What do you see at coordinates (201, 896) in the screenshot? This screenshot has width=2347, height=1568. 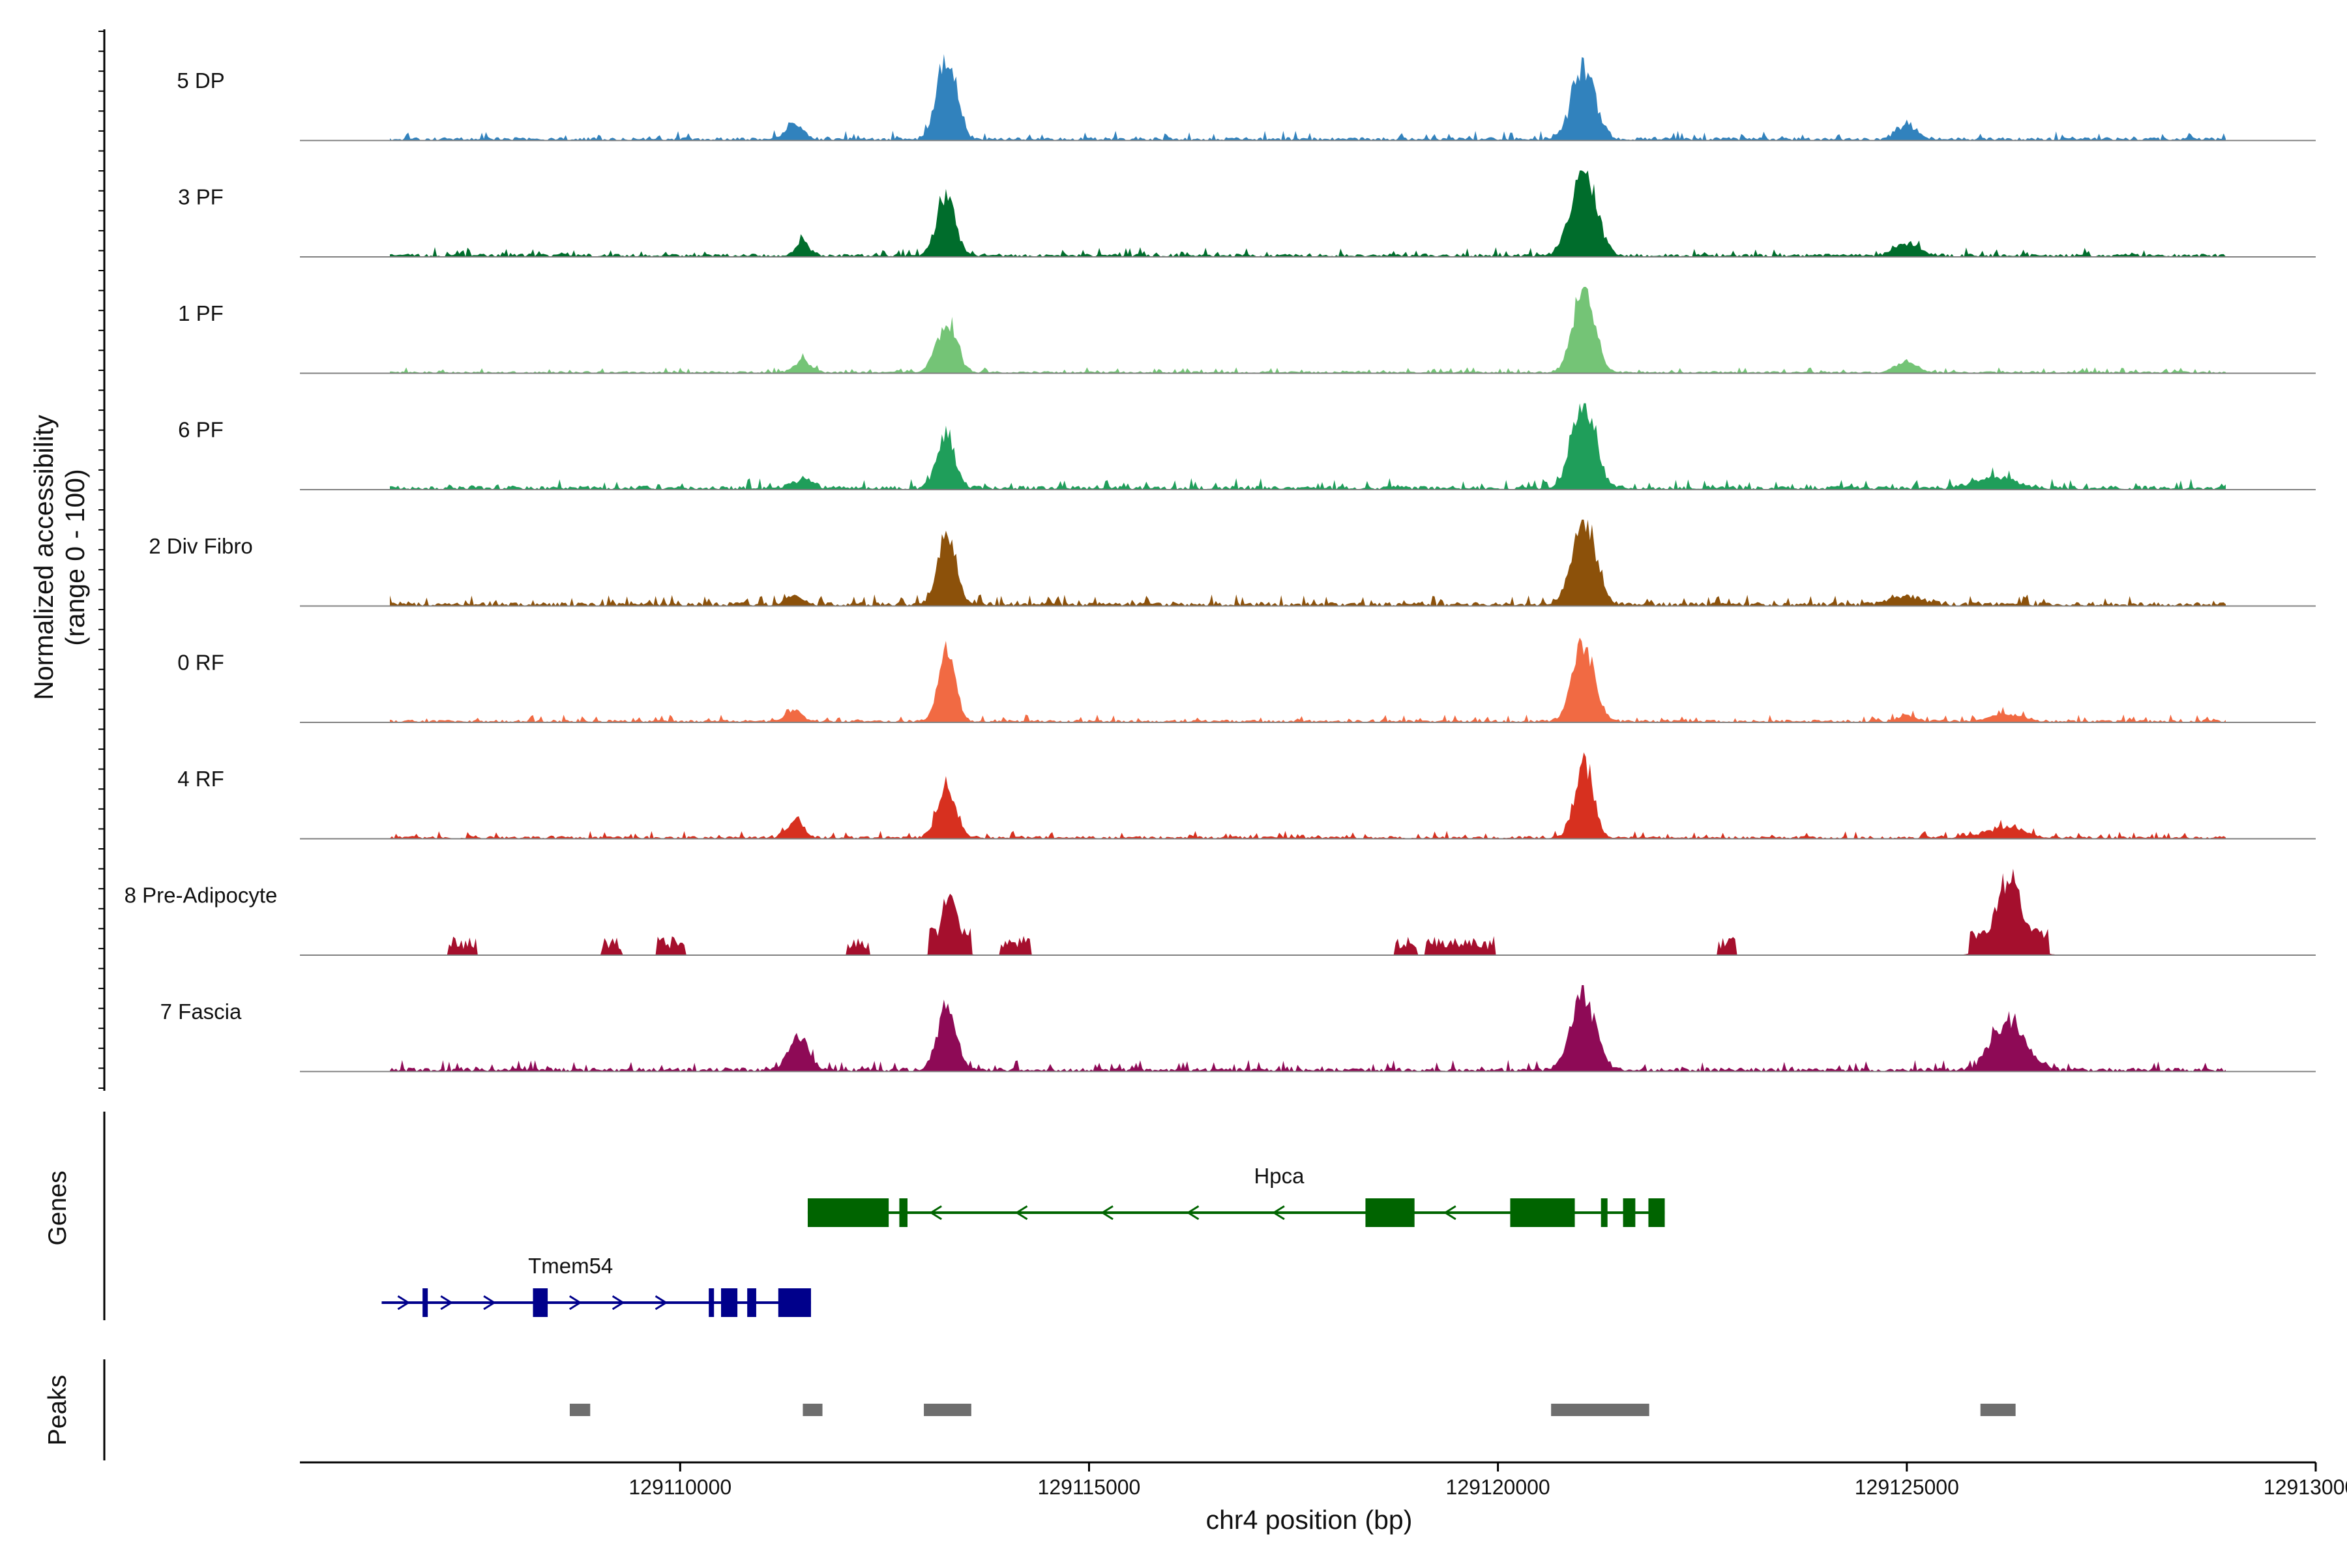 I see `track-label: 8 Pre-Adipocyte` at bounding box center [201, 896].